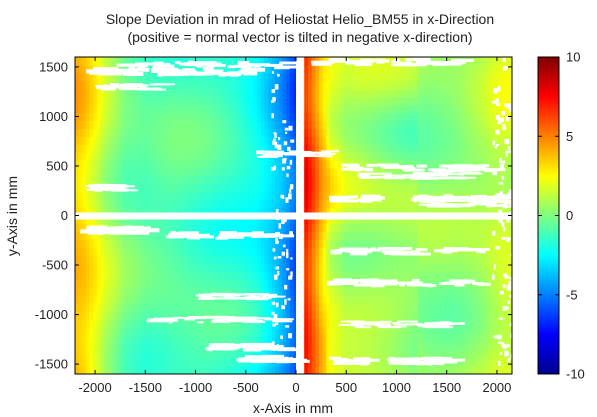 This screenshot has width=597, height=417. Describe the element at coordinates (157, 89) in the screenshot. I see `missing-data-speckle` at that location.